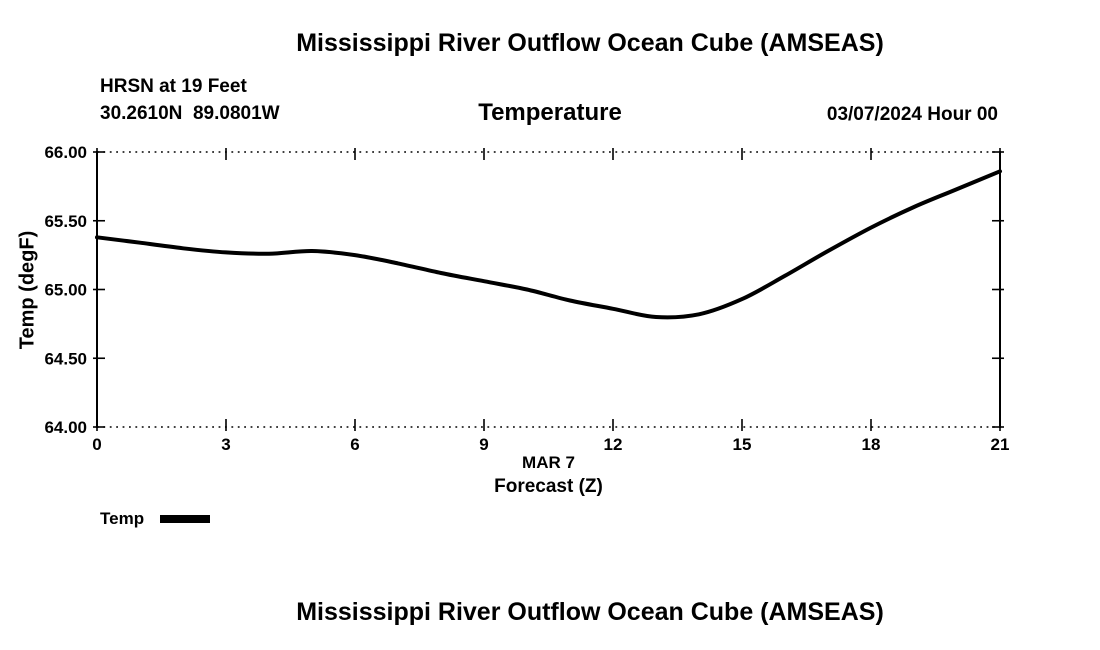 The height and width of the screenshot is (650, 1100). I want to click on y-axis-title: Temp (degF), so click(27, 290).